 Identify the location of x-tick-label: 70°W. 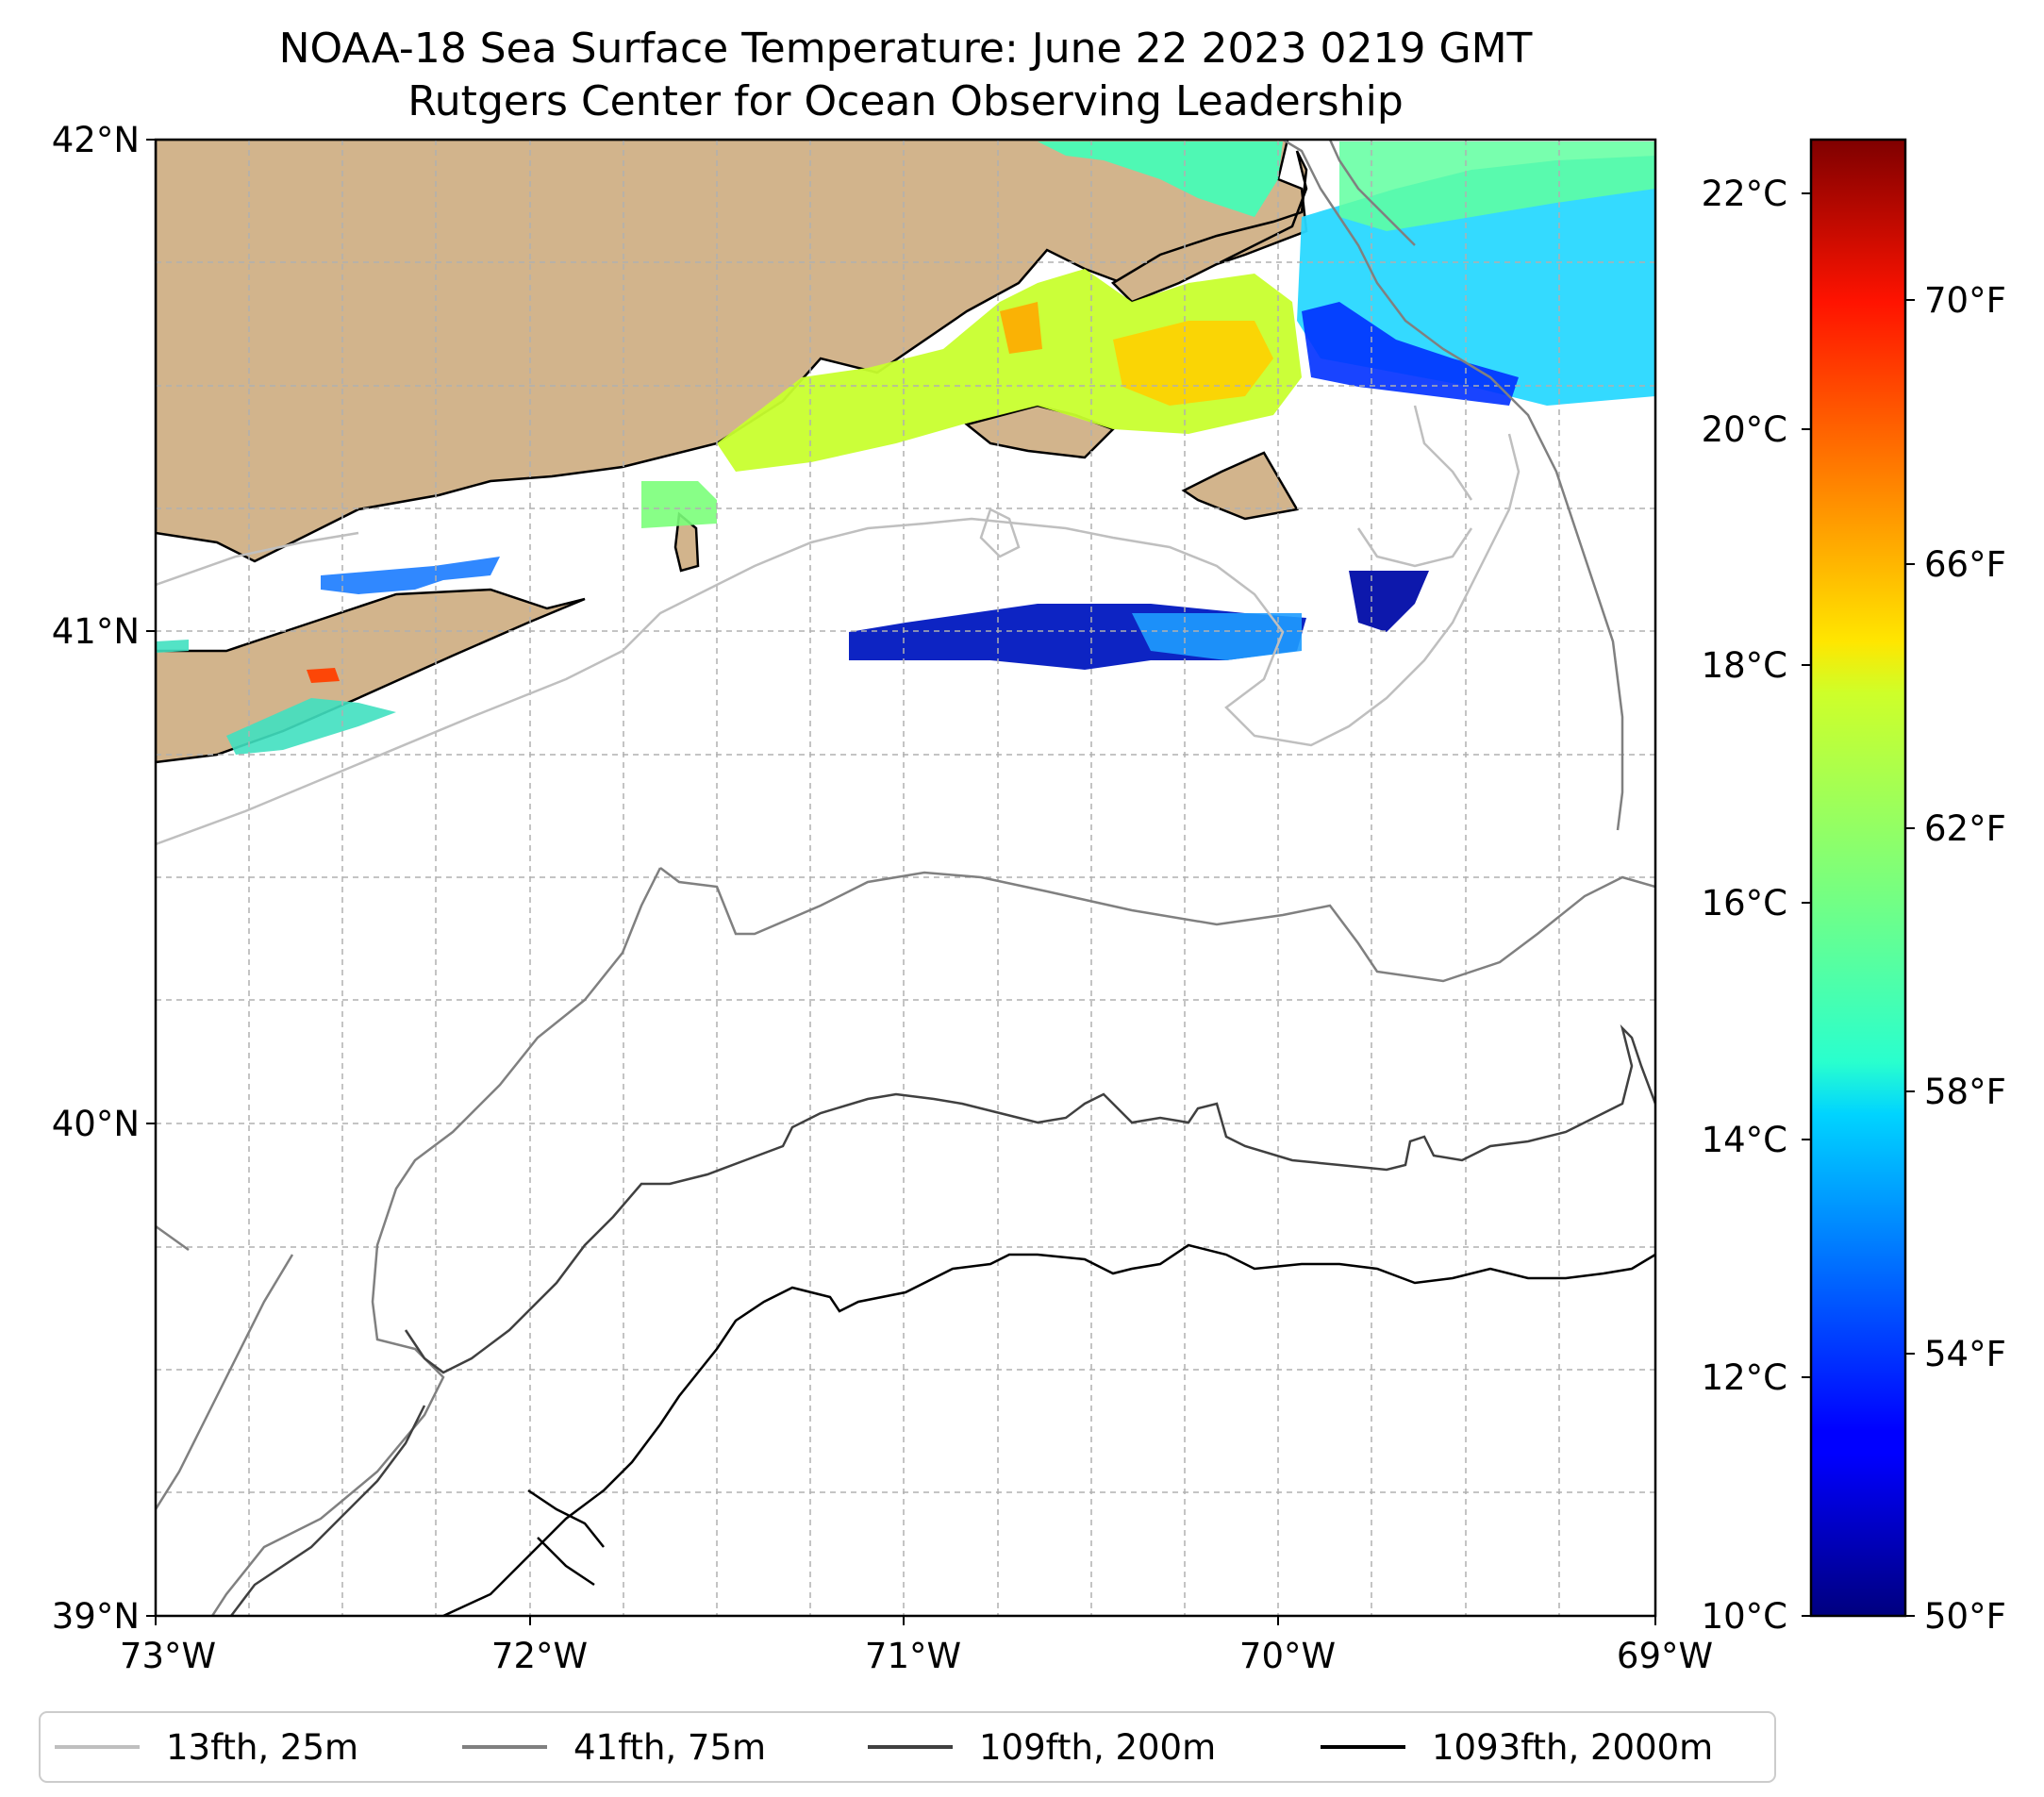
(1288, 1656).